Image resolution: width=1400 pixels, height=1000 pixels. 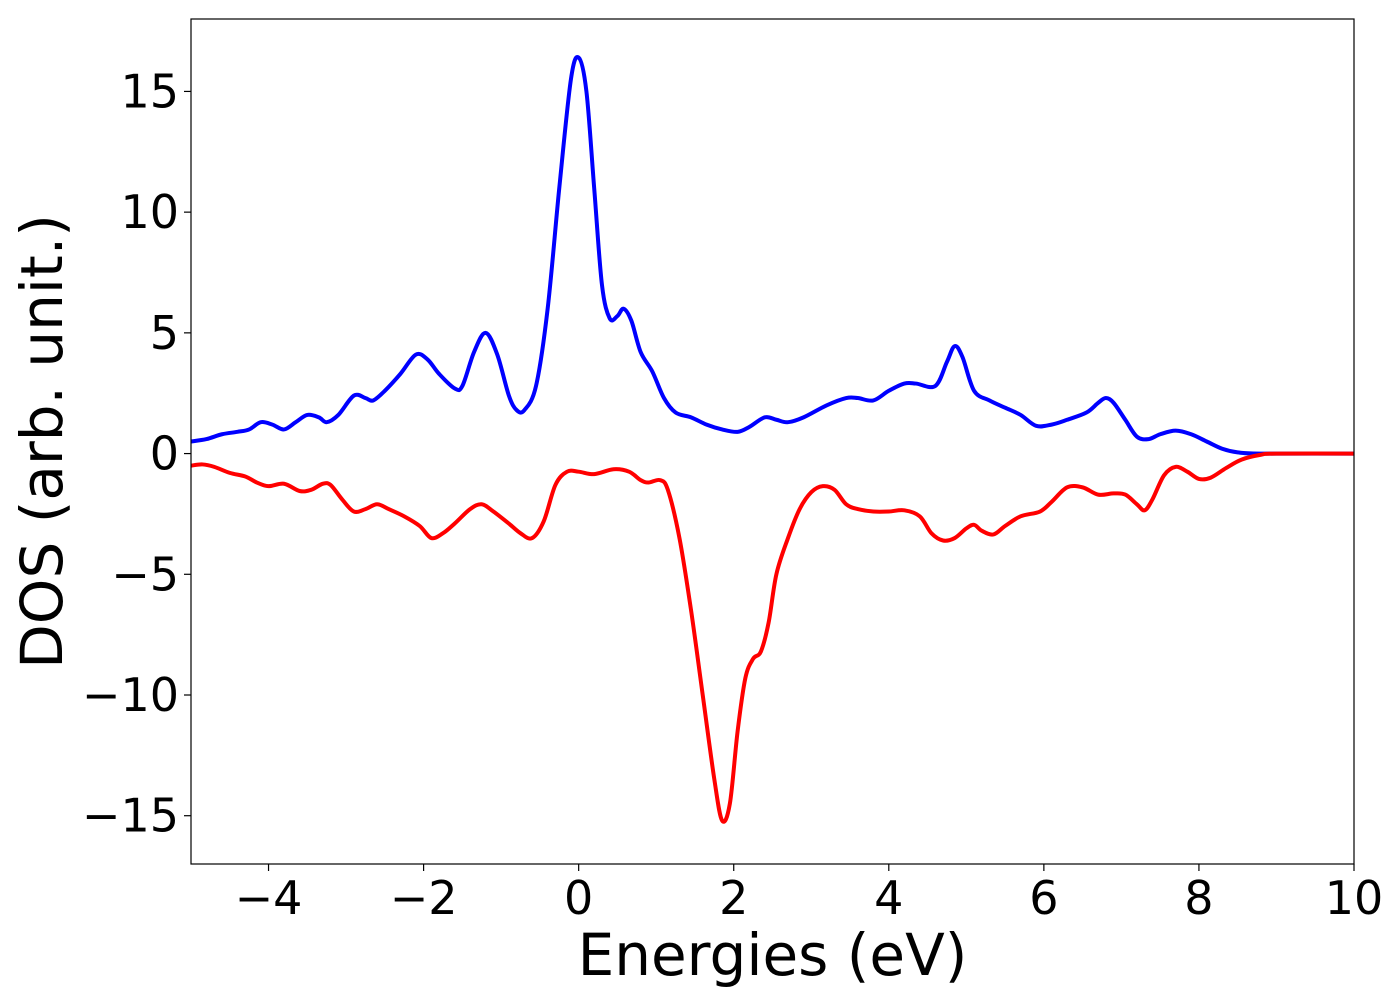 I want to click on y-tick-label: −10, so click(x=130, y=695).